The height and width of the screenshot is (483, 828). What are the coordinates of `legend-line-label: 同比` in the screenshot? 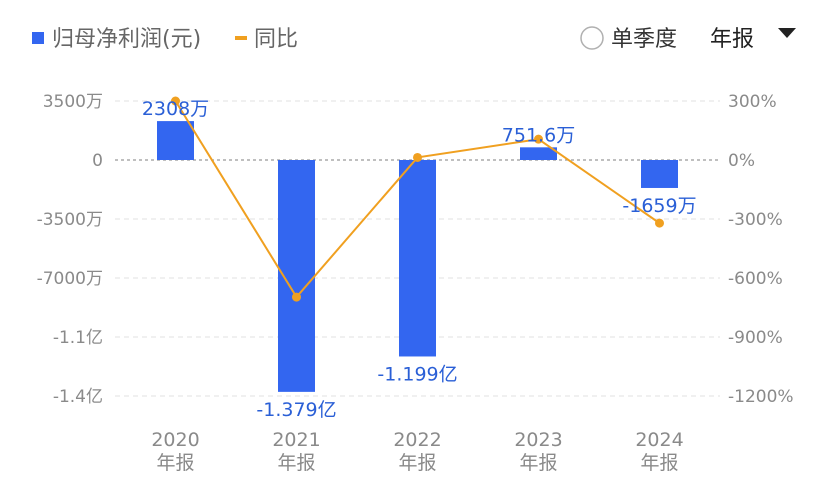 It's located at (276, 39).